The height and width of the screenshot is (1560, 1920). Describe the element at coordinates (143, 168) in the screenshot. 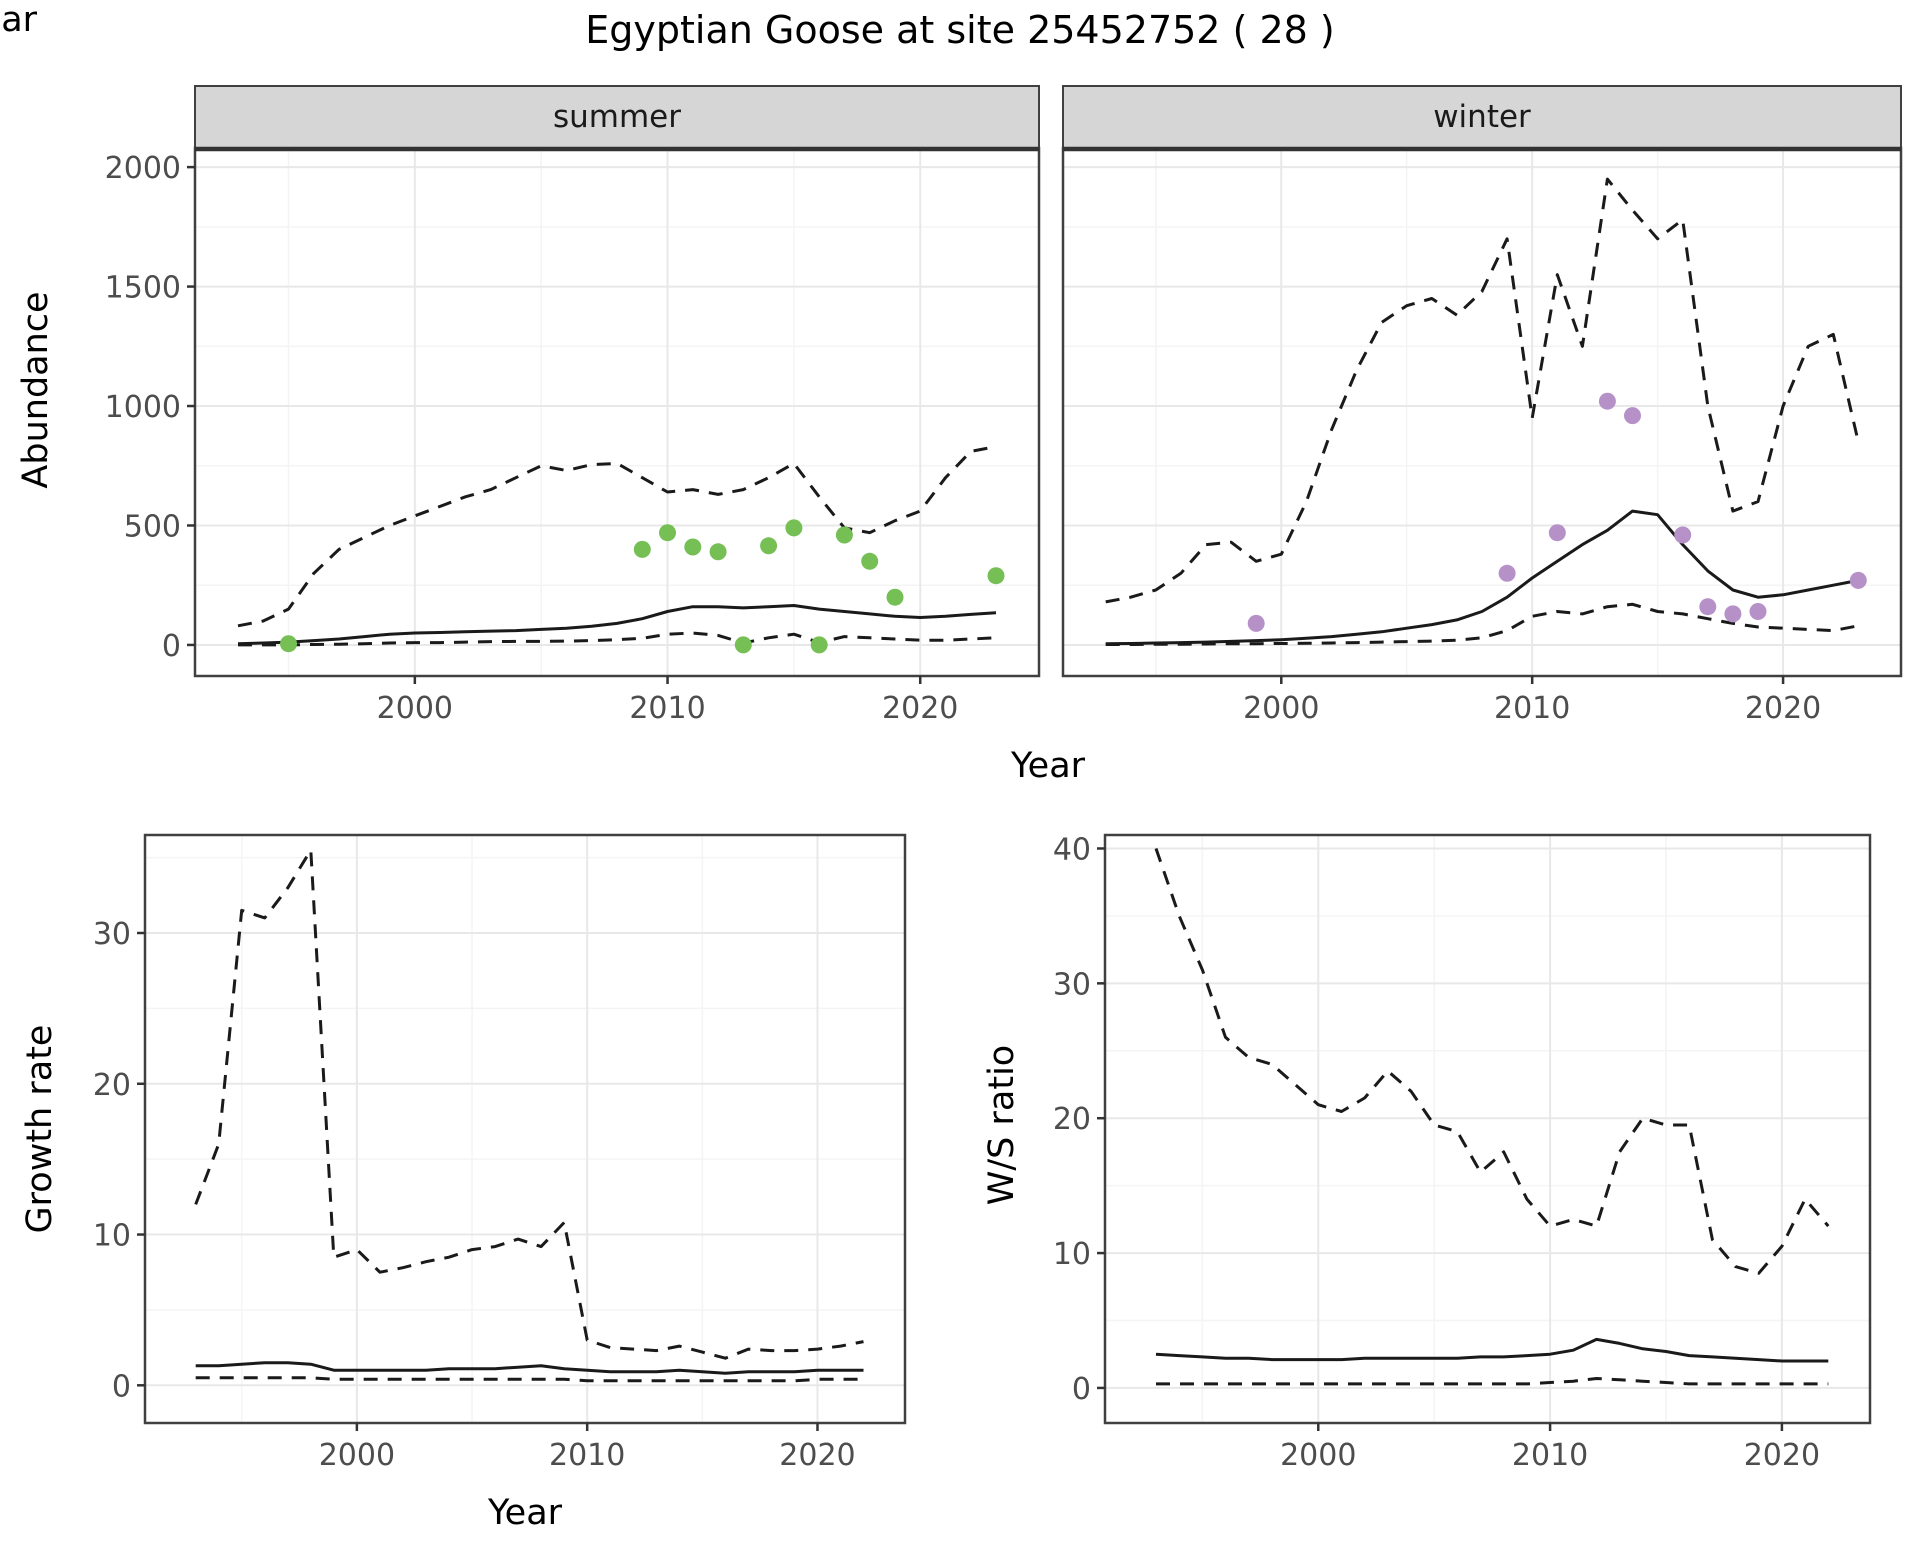

I see `y-tick-label: 2000` at that location.